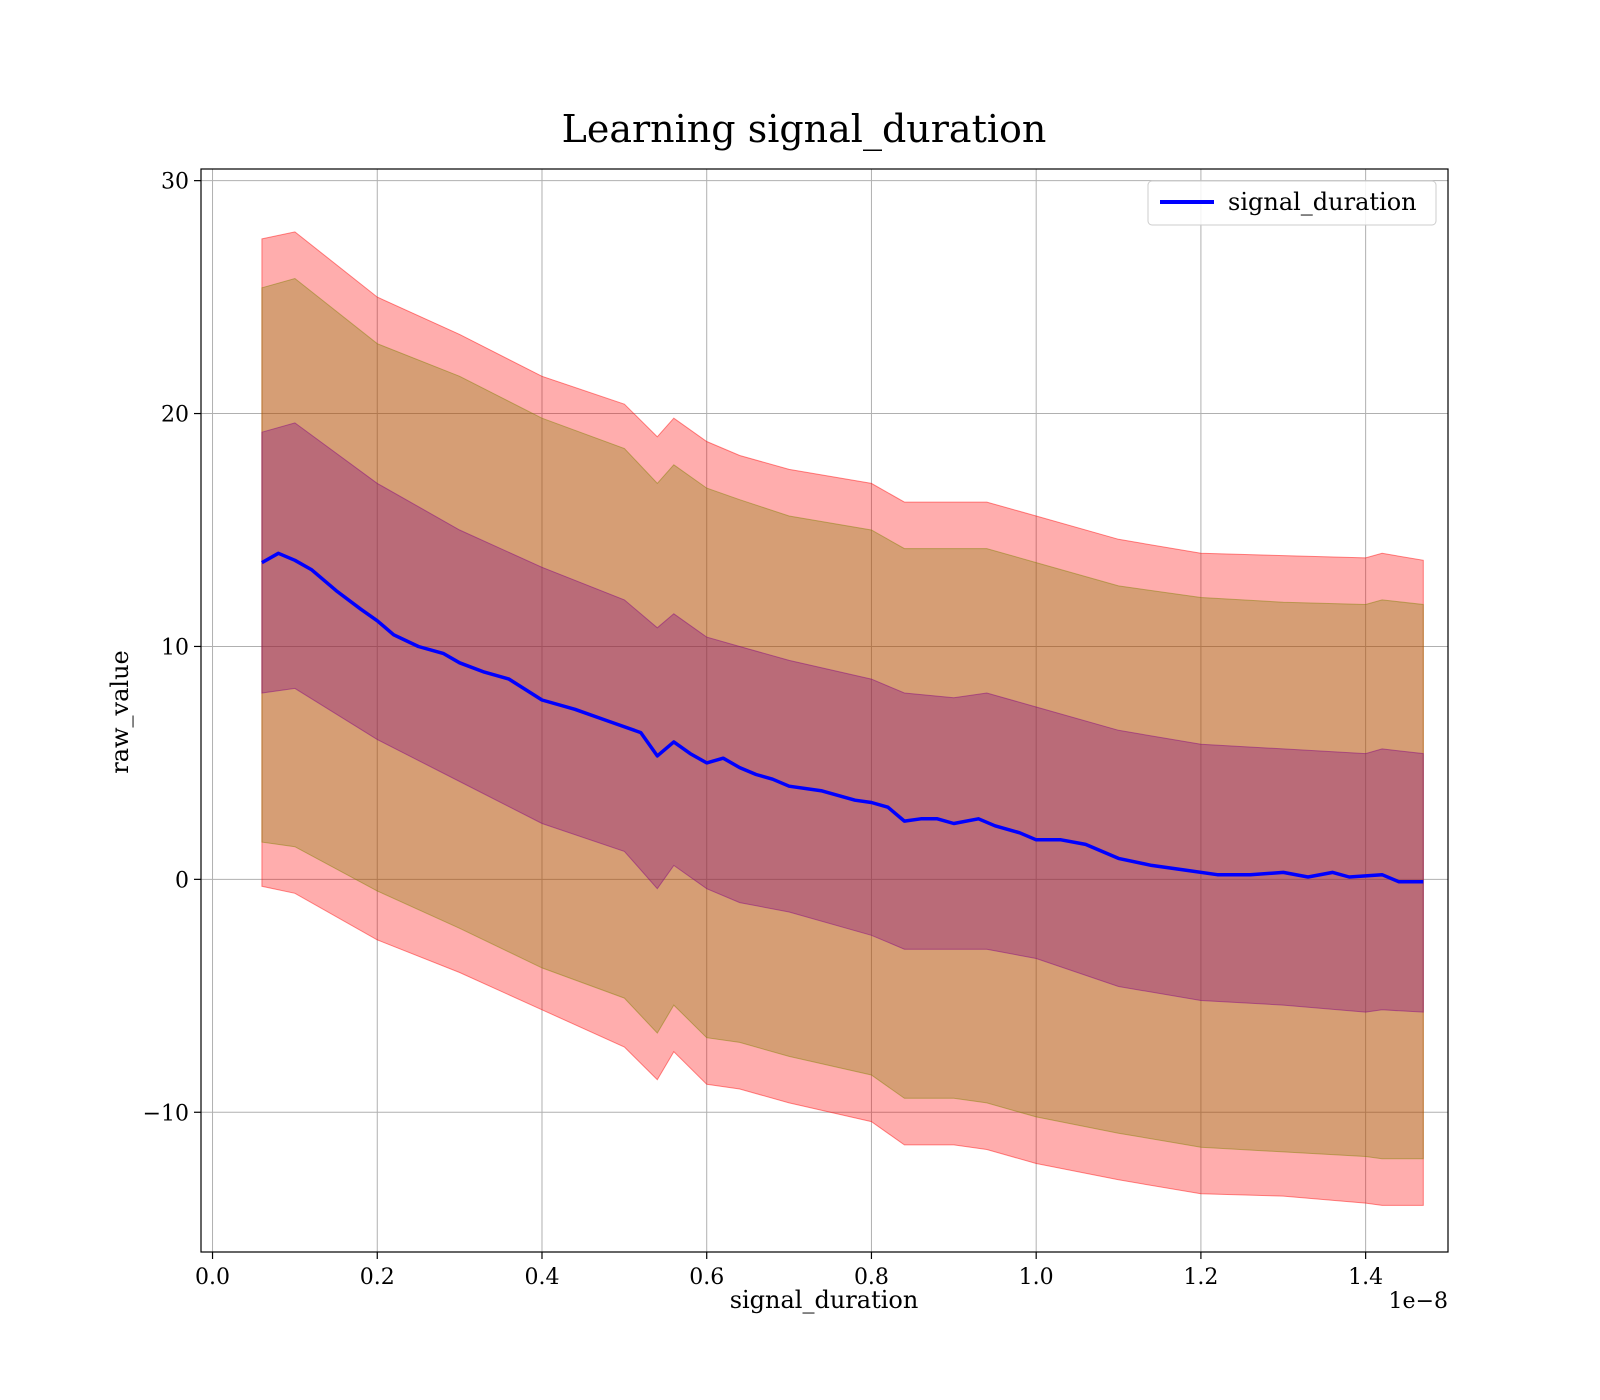  What do you see at coordinates (541, 1277) in the screenshot?
I see `x-tick-label: 0.4` at bounding box center [541, 1277].